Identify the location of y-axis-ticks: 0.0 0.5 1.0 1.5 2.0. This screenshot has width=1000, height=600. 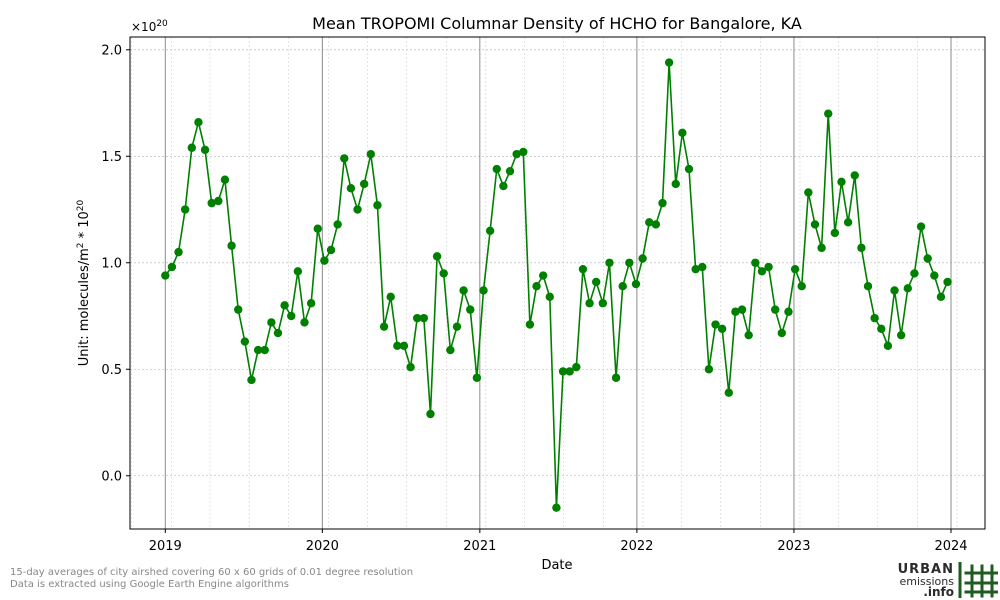
(115, 263).